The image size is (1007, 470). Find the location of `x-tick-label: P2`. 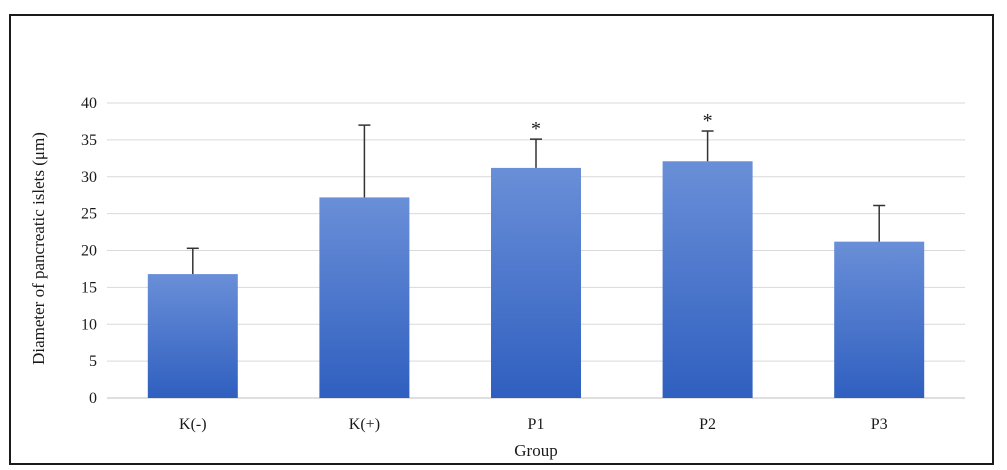

x-tick-label: P2 is located at coordinates (707, 424).